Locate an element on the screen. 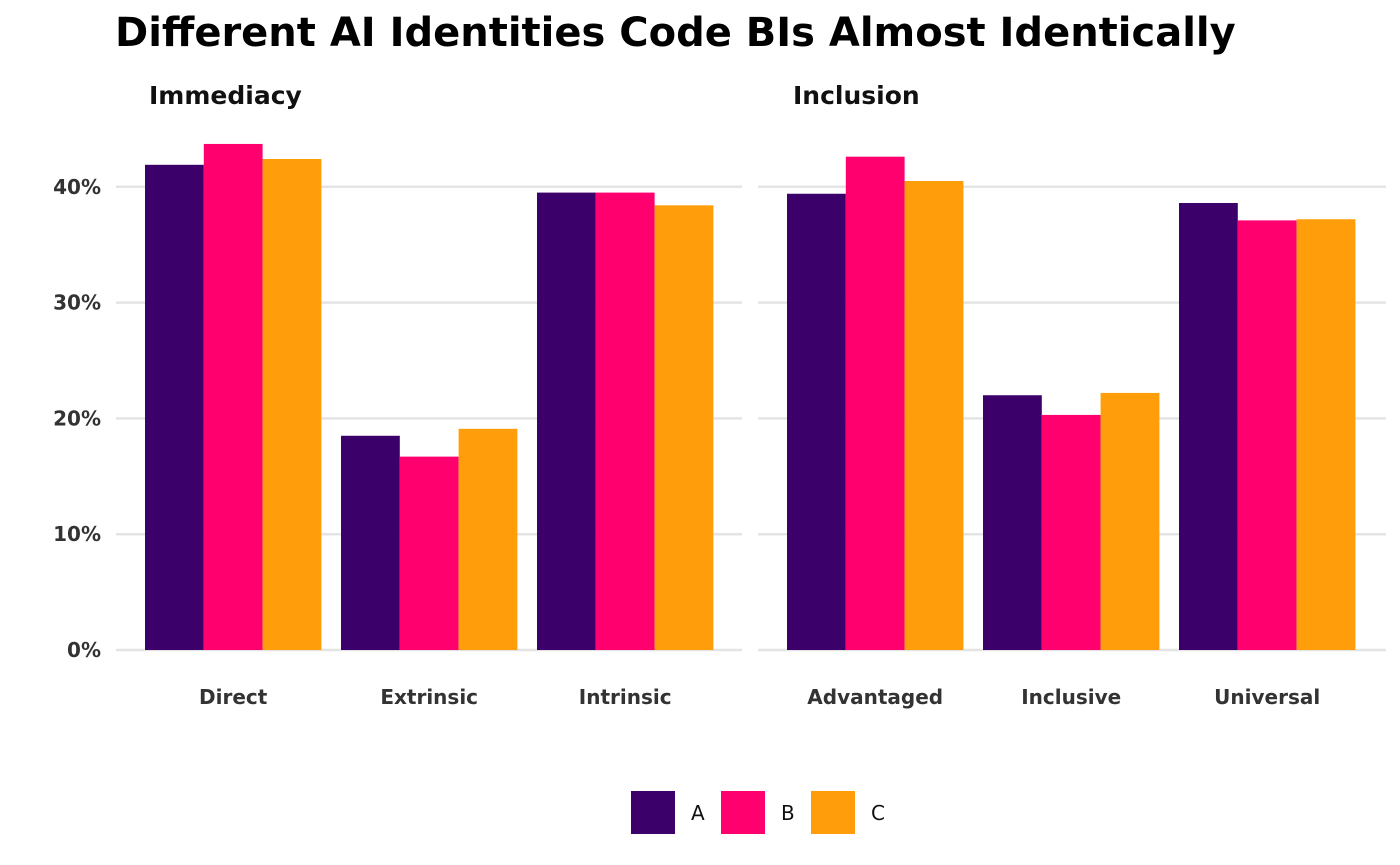  legend-swatch-c is located at coordinates (833, 812).